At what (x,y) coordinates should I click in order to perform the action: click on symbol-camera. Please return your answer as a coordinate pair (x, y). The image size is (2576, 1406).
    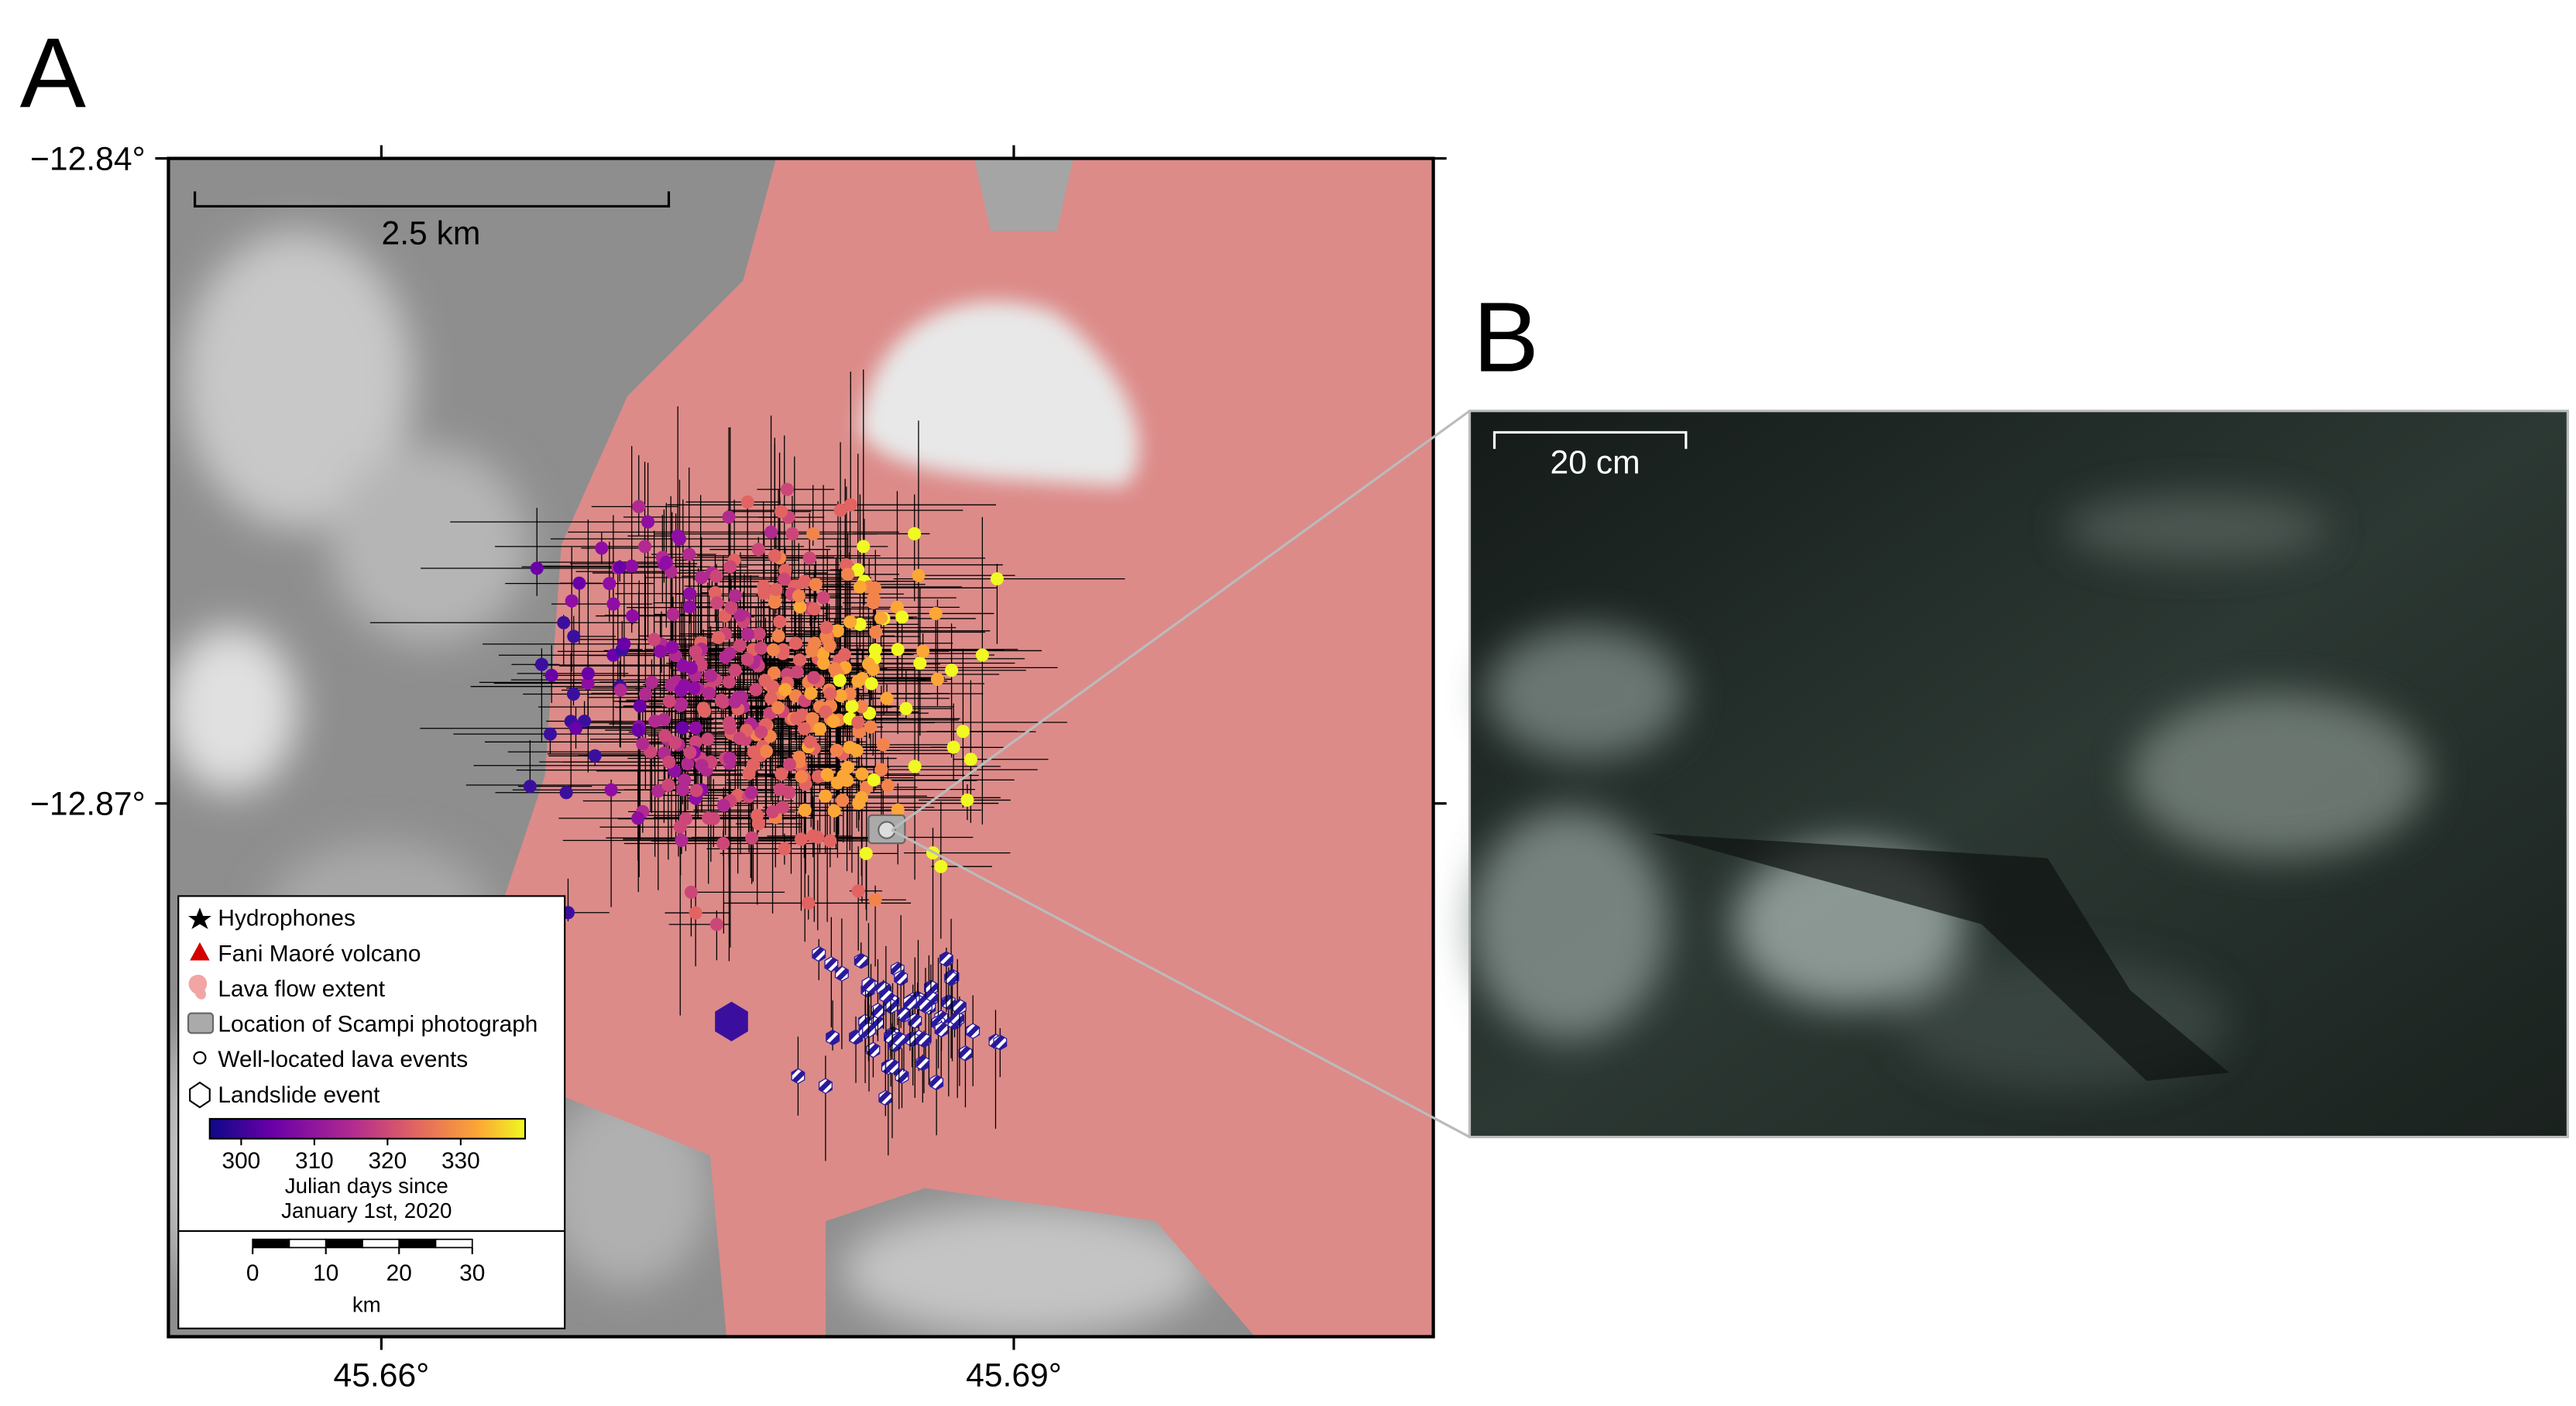
    Looking at the image, I should click on (201, 1023).